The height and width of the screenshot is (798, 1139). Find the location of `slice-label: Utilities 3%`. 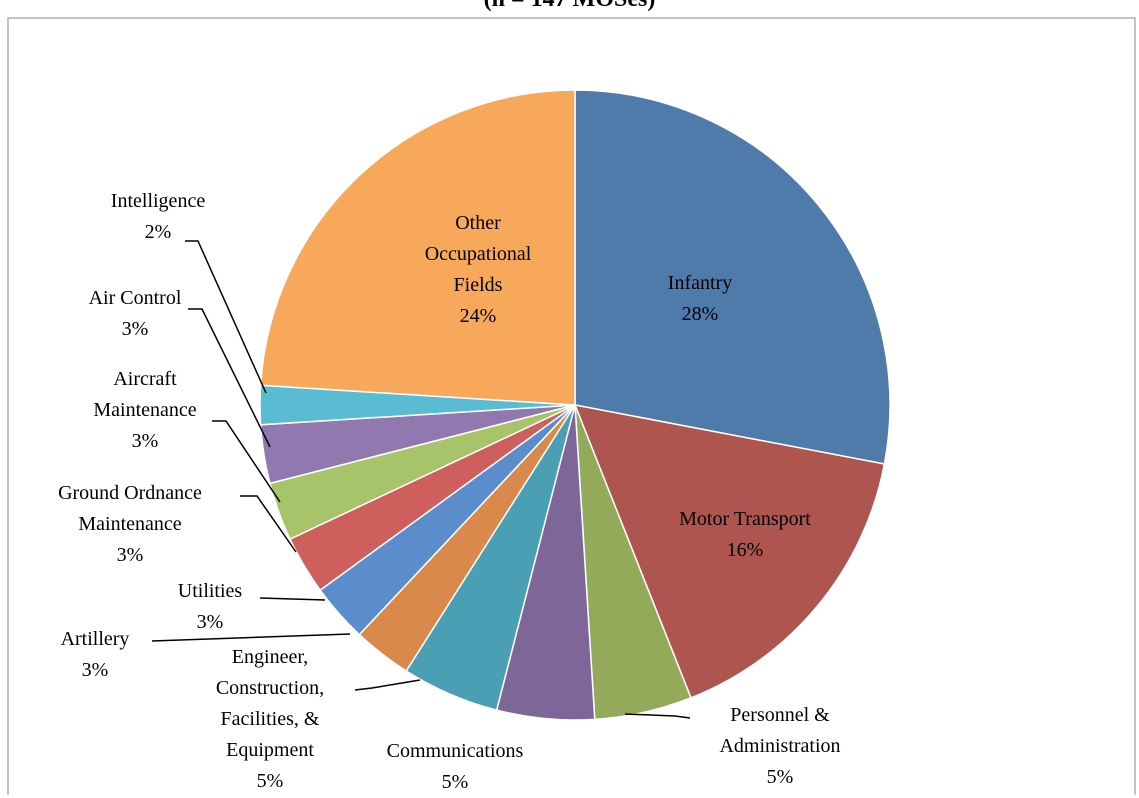

slice-label: Utilities 3% is located at coordinates (210, 607).